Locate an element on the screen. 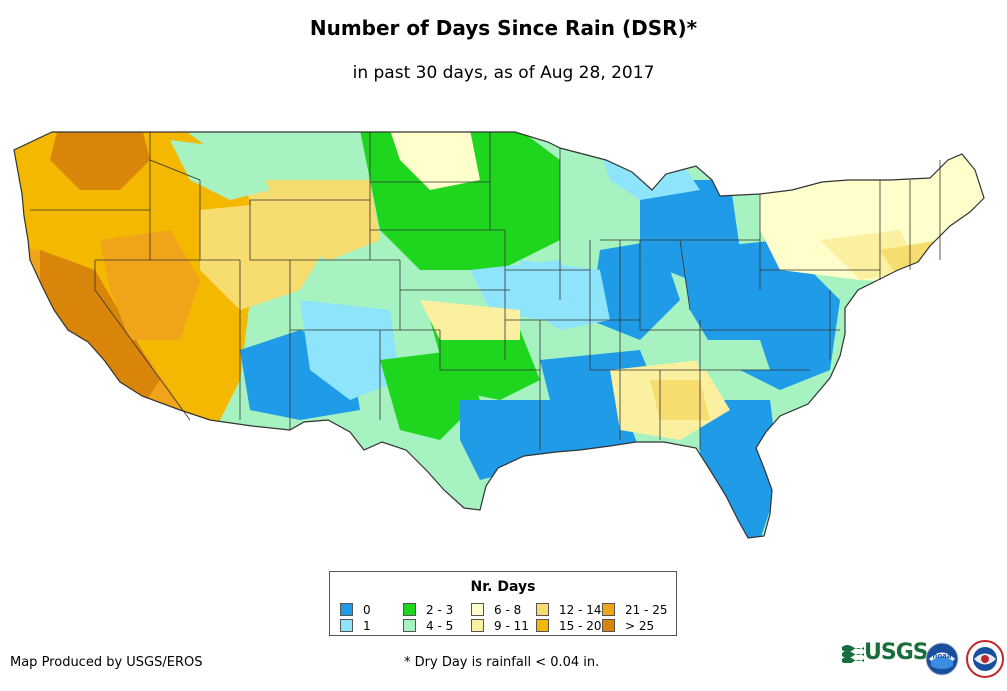  map-credit: Map Produced by USGS/EROS is located at coordinates (106, 662).